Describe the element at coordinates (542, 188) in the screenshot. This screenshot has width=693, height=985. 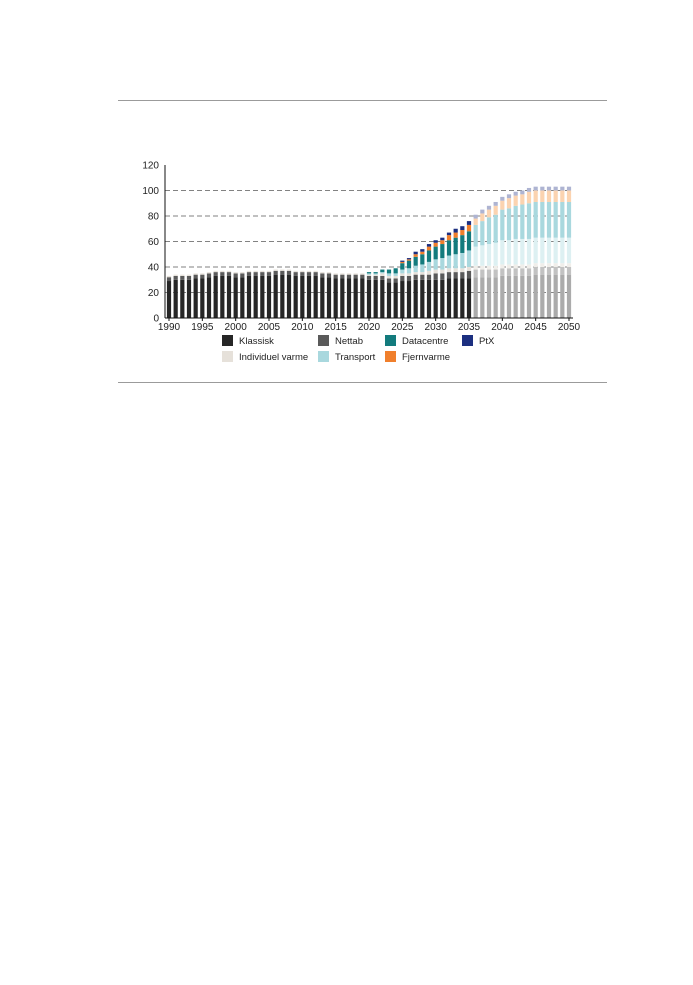
I see `bar-ptx-2046` at that location.